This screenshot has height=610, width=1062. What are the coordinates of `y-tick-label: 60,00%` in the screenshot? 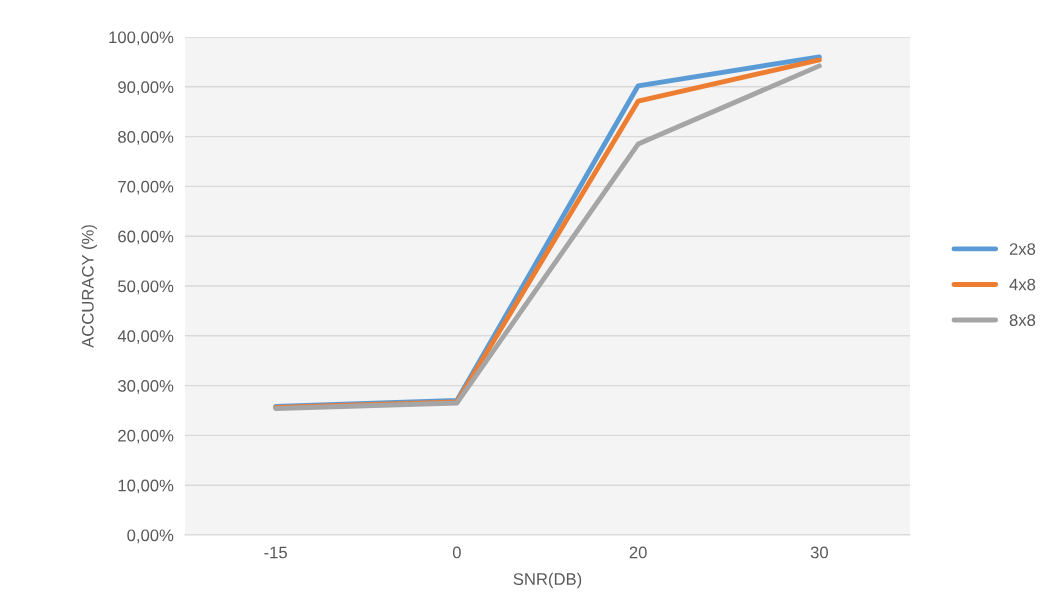 It's located at (146, 237).